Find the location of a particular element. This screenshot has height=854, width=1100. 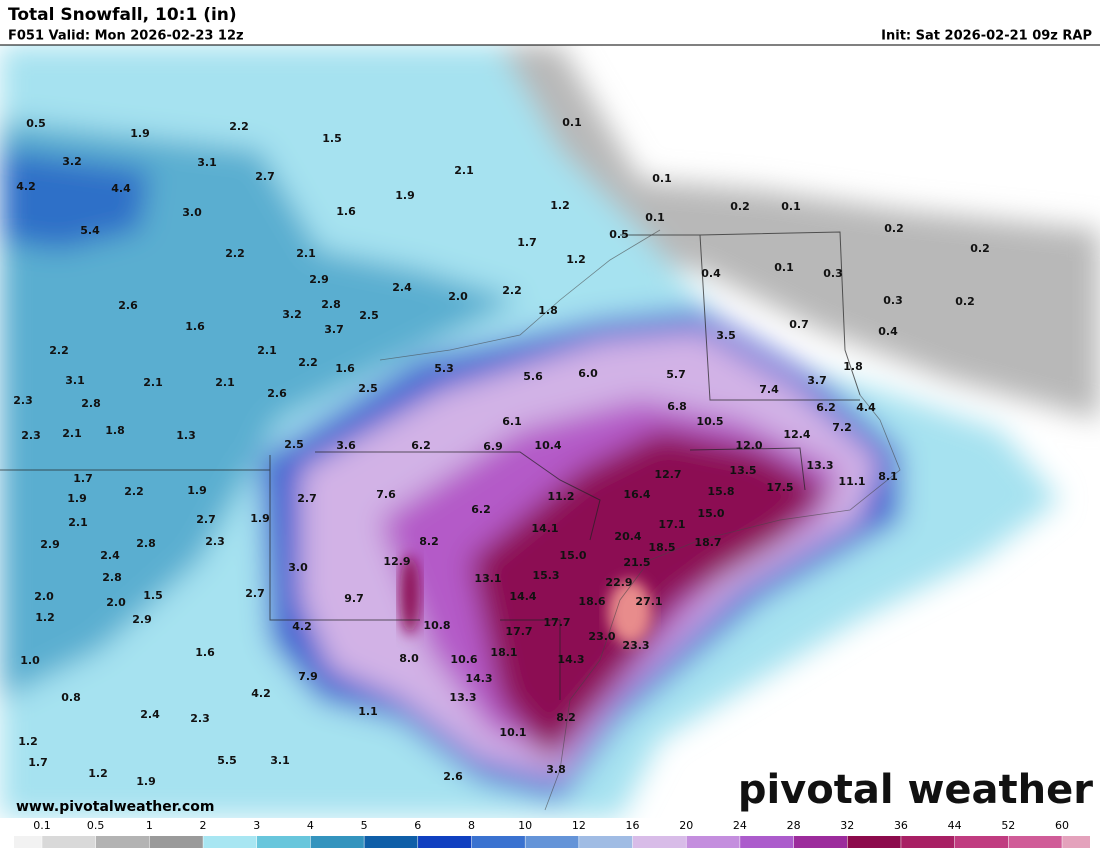

snowfall-label: 7.2 is located at coordinates (842, 427).